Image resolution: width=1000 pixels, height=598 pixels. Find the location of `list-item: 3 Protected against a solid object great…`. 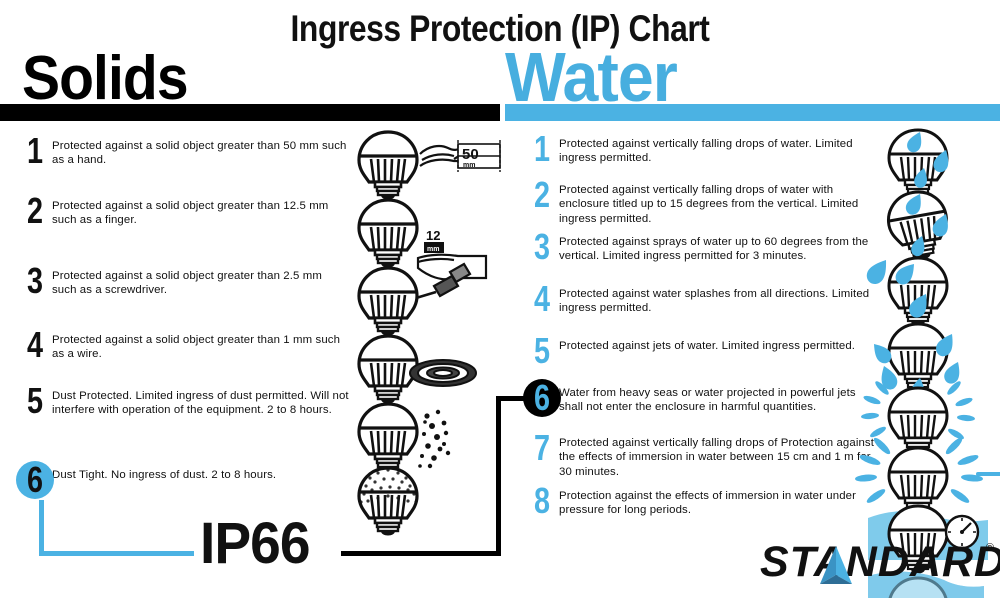

list-item: 3 Protected against a solid object great… is located at coordinates (183, 280).